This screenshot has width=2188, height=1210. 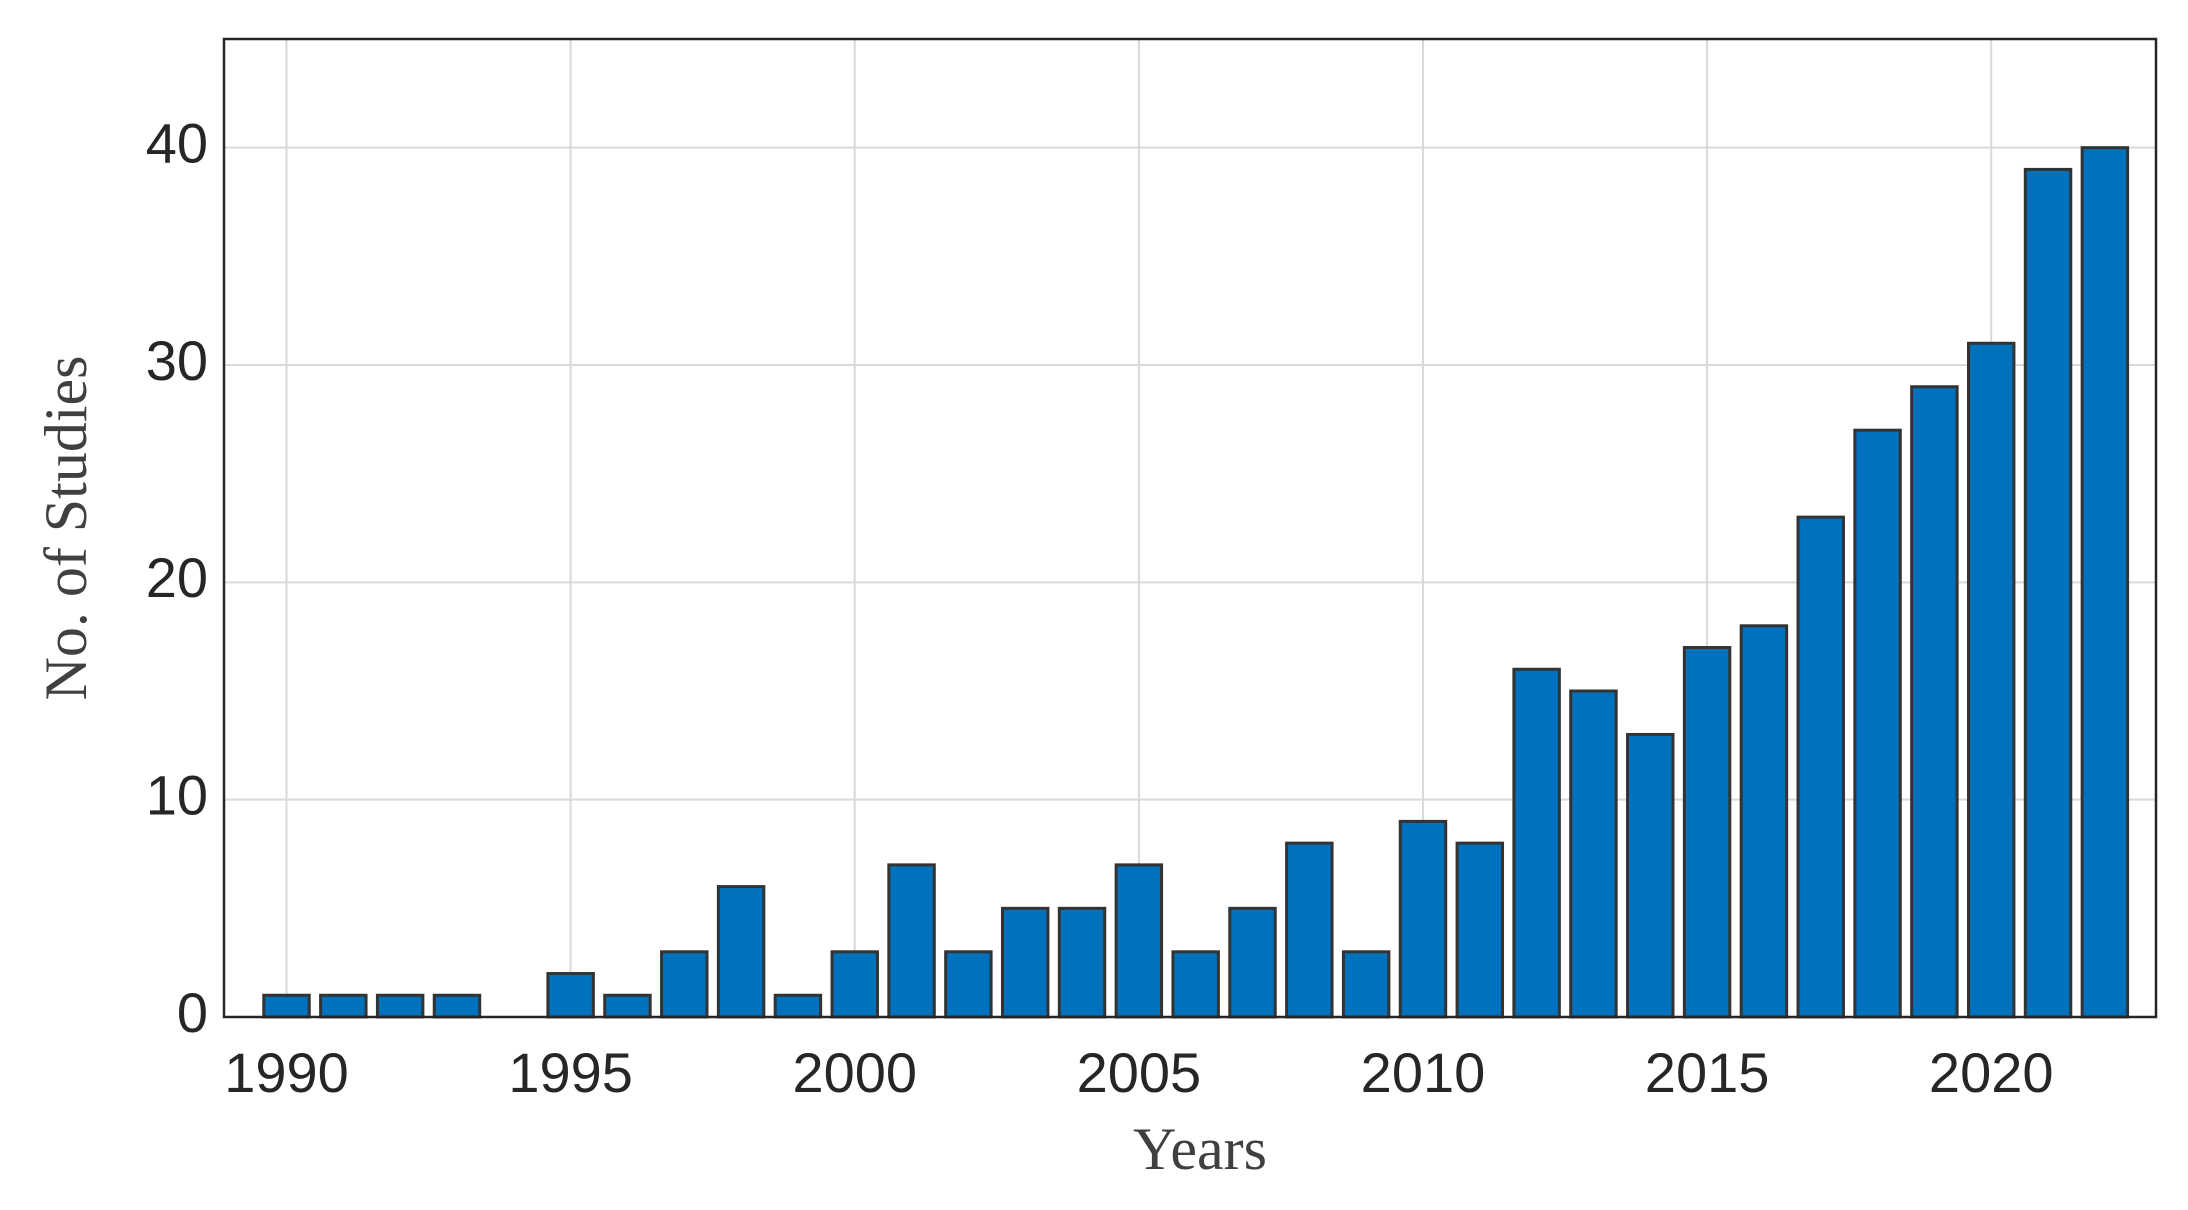 What do you see at coordinates (177, 577) in the screenshot?
I see `y-tick-label: 20` at bounding box center [177, 577].